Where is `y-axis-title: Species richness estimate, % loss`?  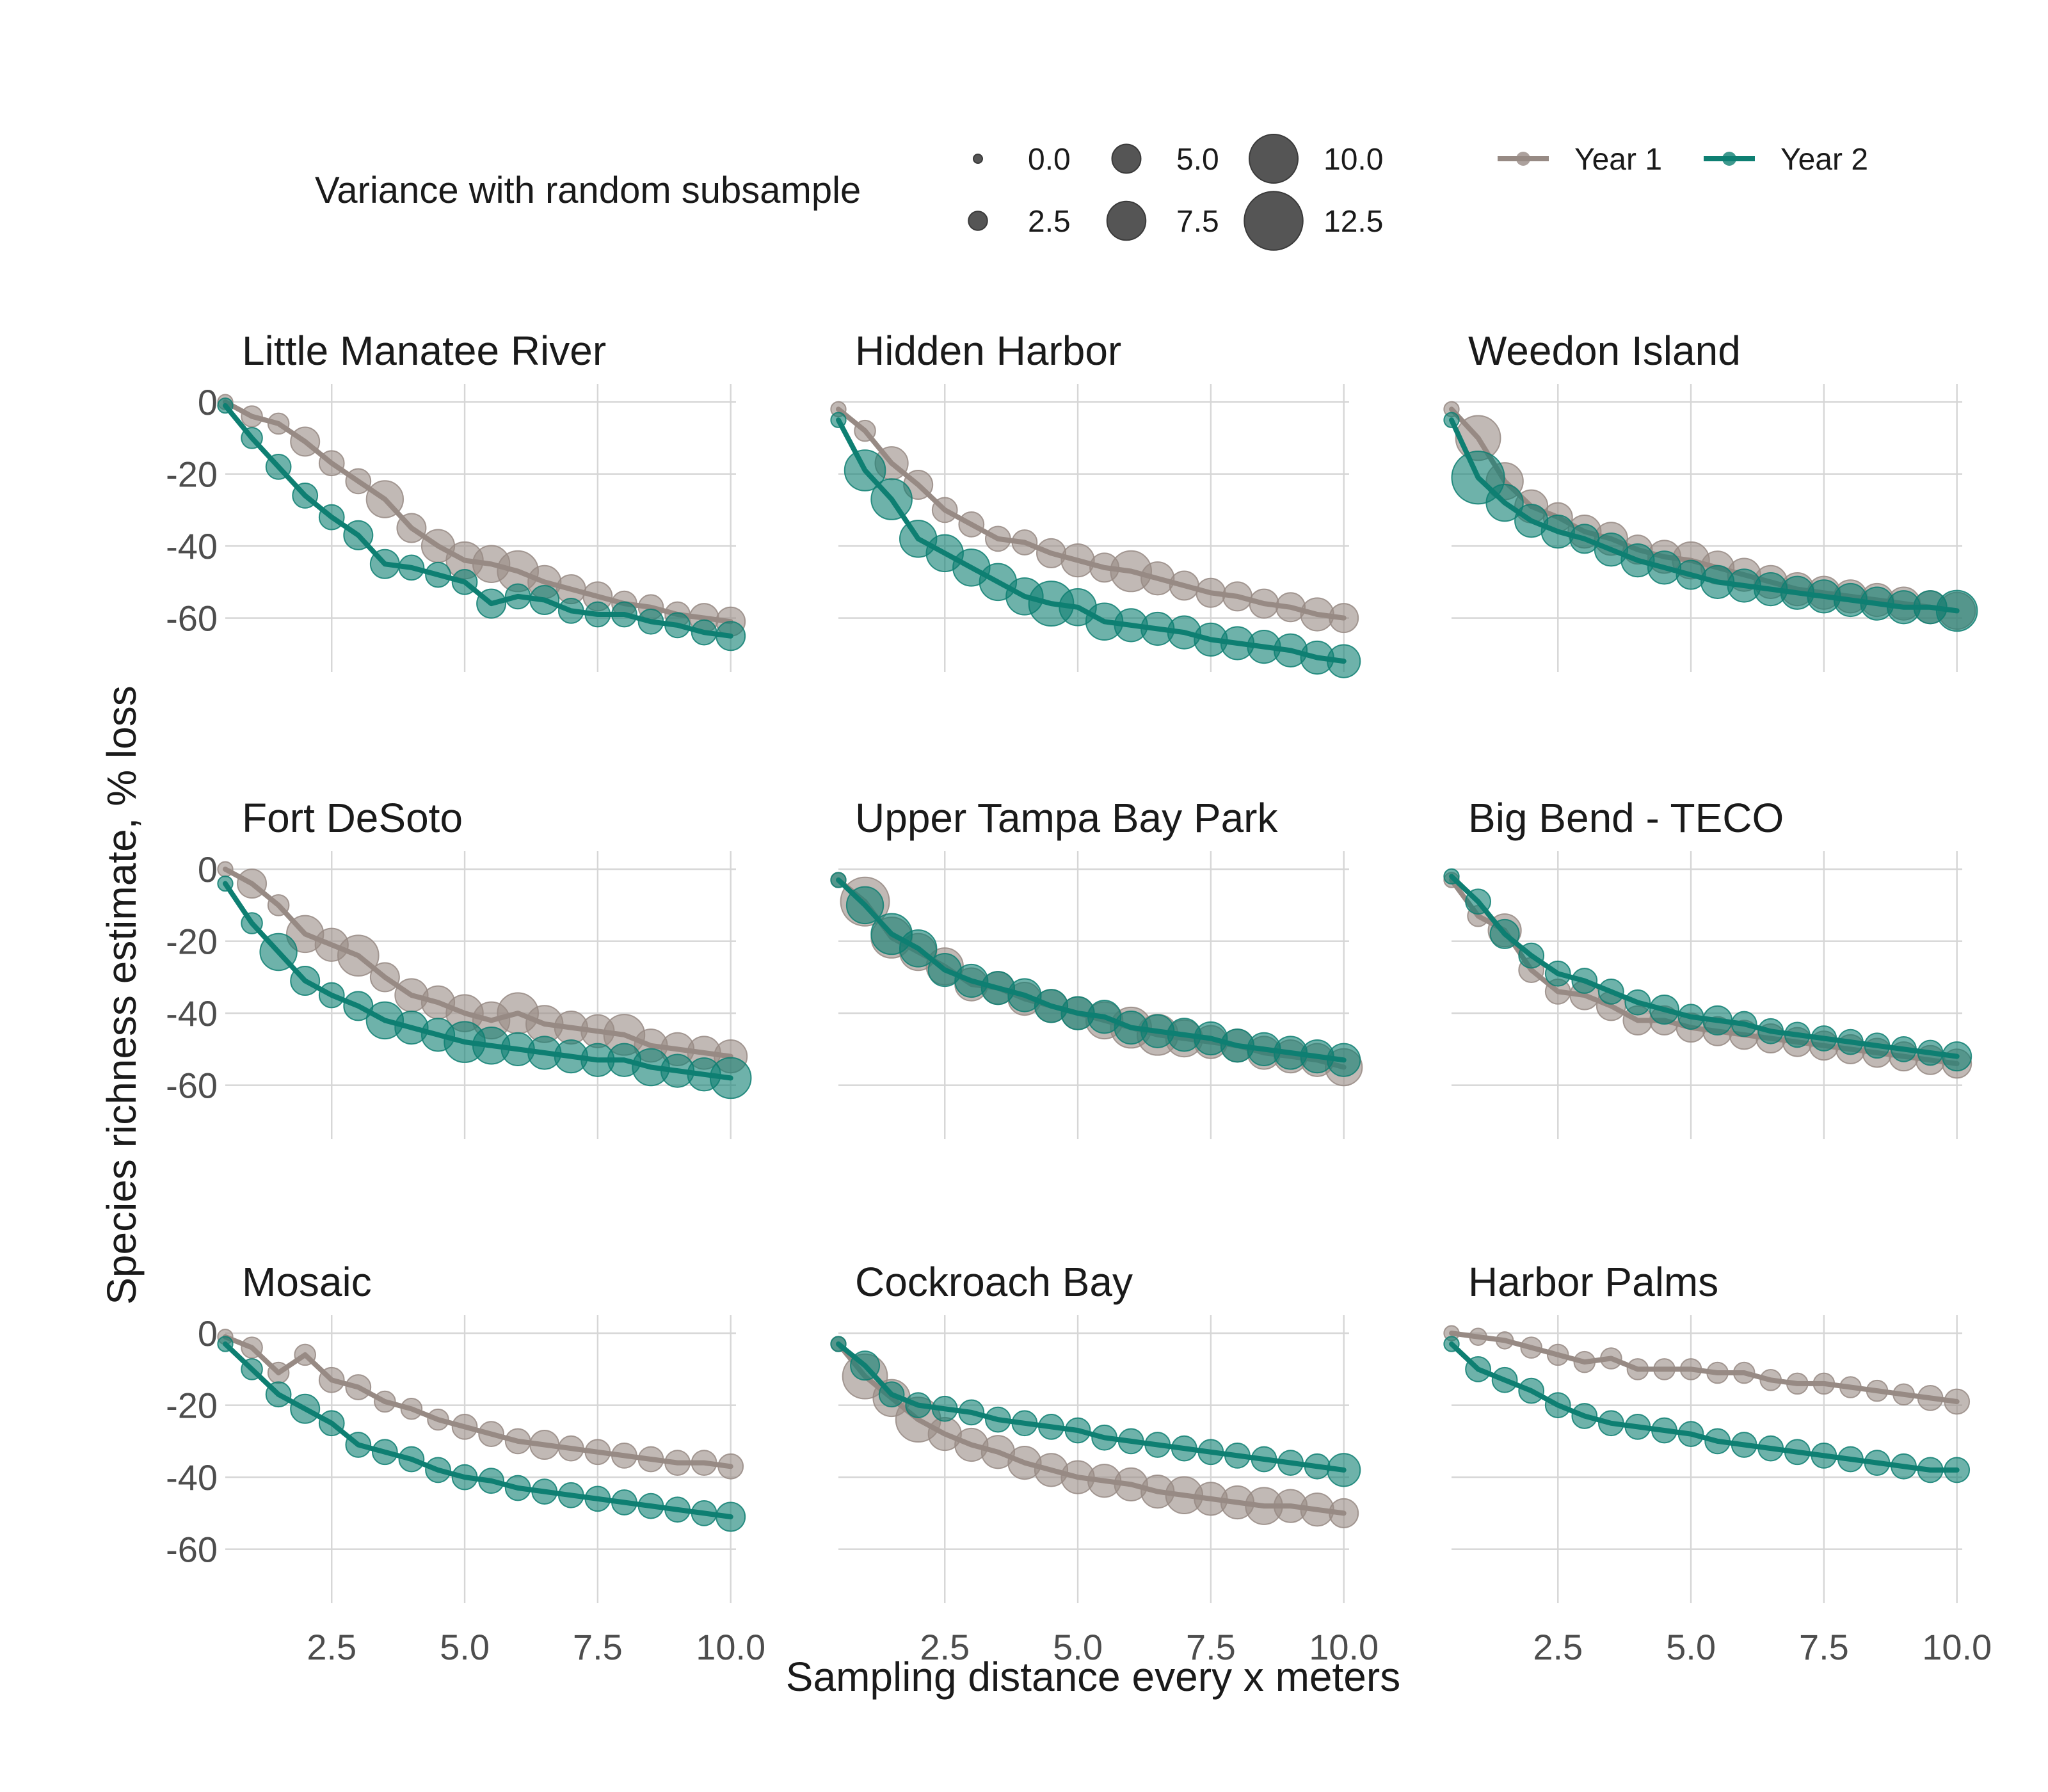
y-axis-title: Species richness estimate, % loss is located at coordinates (122, 995).